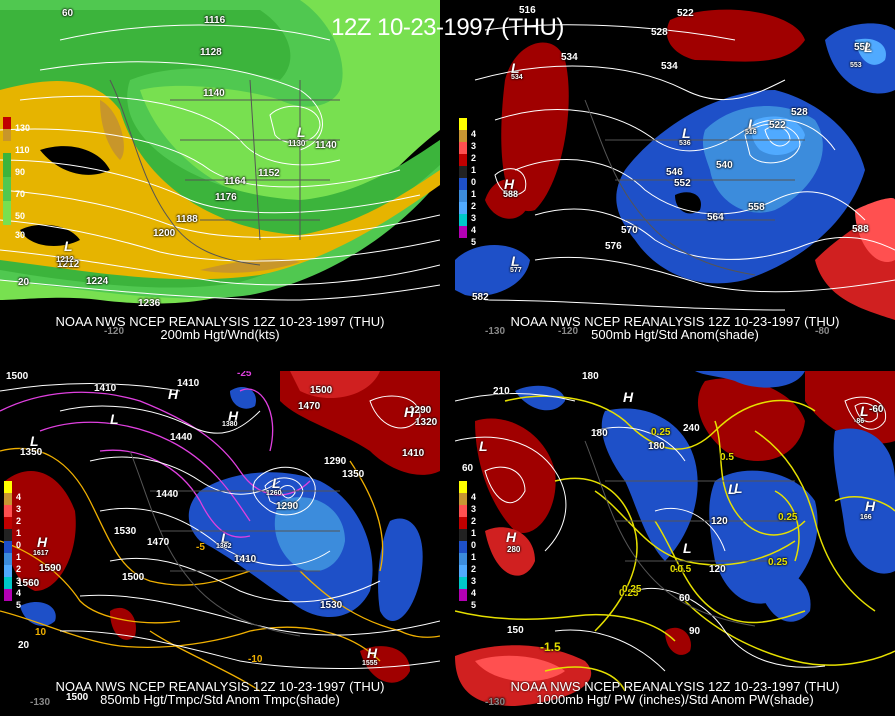 This screenshot has width=895, height=716. Describe the element at coordinates (65, 259) in the screenshot. I see `low-value: 1212` at that location.